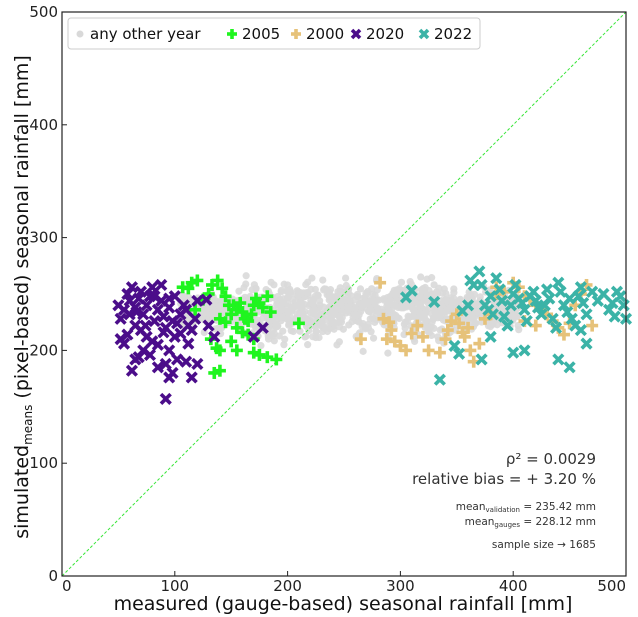  What do you see at coordinates (356, 34) in the screenshot?
I see `legend-marker-2020` at bounding box center [356, 34].